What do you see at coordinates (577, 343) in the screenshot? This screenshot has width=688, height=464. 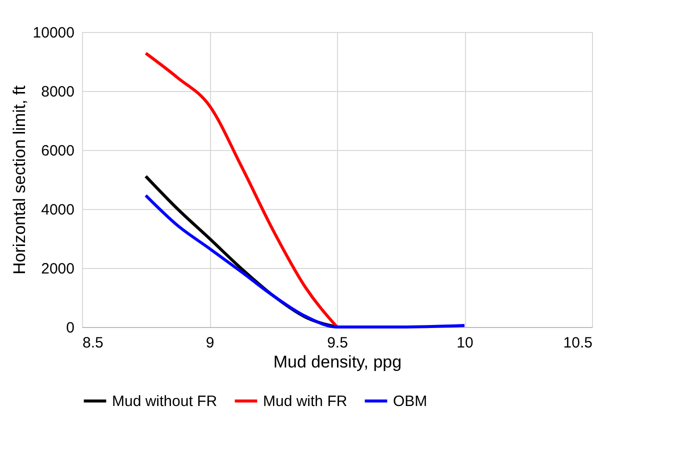 I see `x-tick-label: 10.5` at bounding box center [577, 343].